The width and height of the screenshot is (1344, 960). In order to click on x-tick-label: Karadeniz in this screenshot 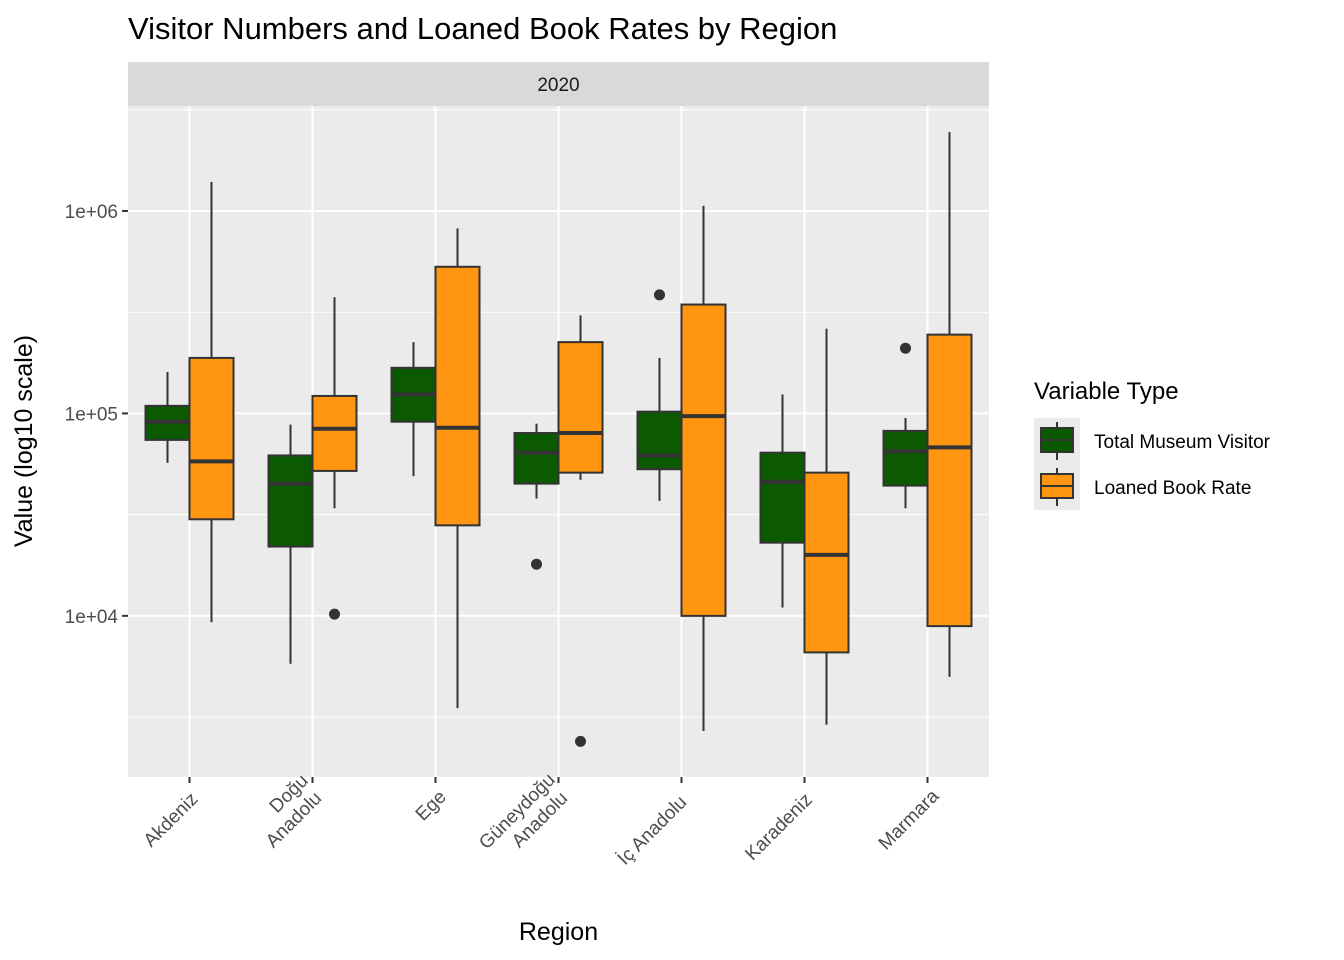, I will do `click(778, 826)`.